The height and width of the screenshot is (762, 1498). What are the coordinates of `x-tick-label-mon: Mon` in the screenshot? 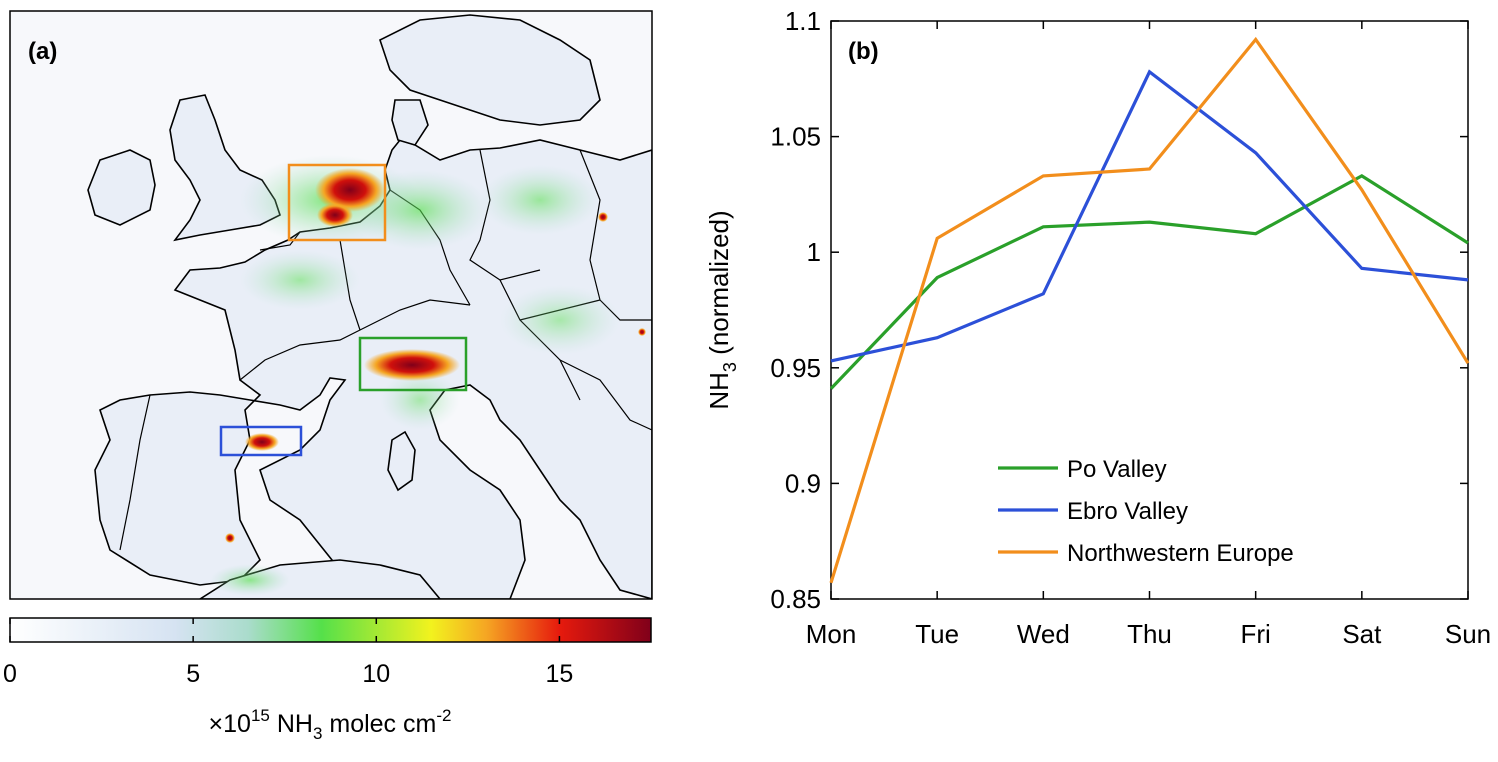 It's located at (831, 634).